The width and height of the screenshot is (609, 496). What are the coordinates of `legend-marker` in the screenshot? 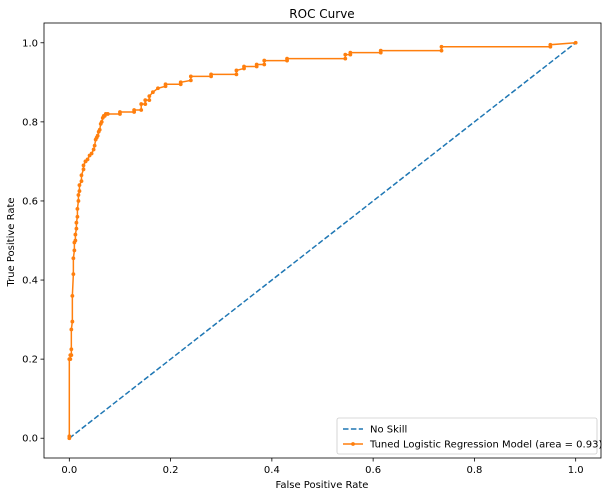 It's located at (353, 444).